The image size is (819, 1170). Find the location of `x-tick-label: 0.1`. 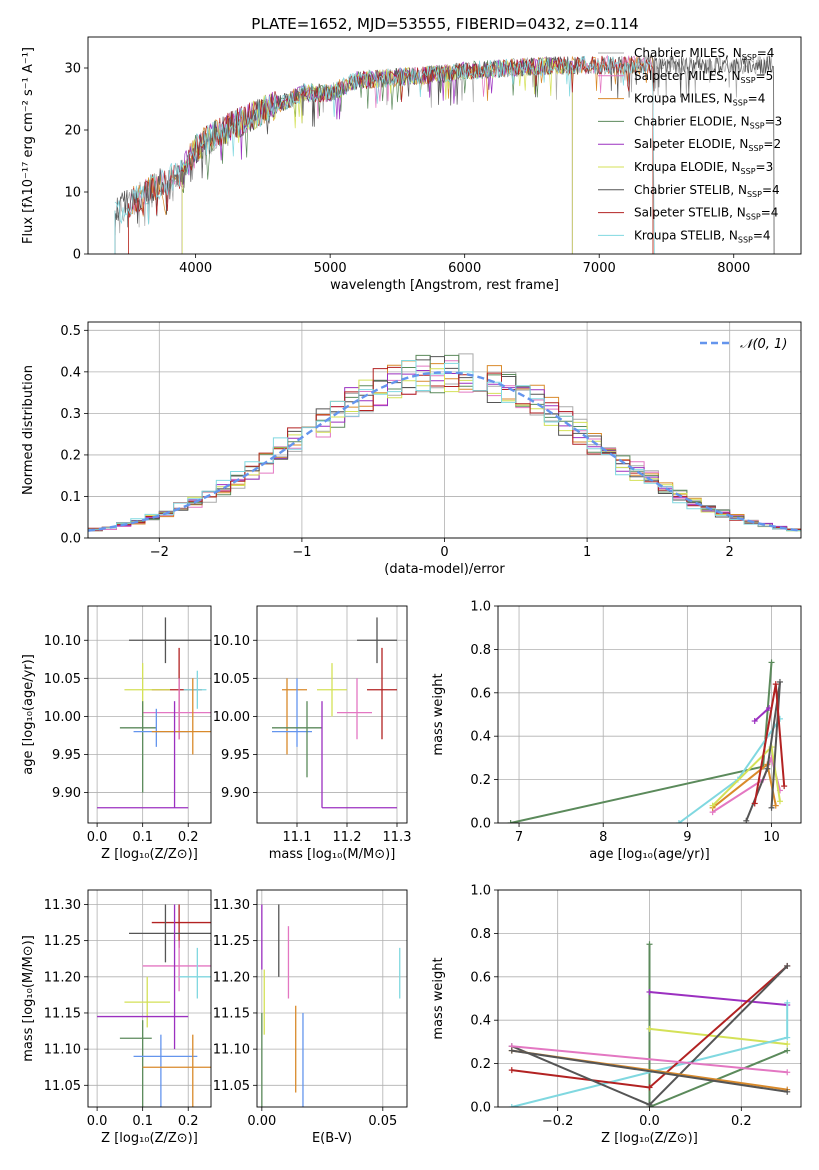

x-tick-label: 0.1 is located at coordinates (142, 1121).